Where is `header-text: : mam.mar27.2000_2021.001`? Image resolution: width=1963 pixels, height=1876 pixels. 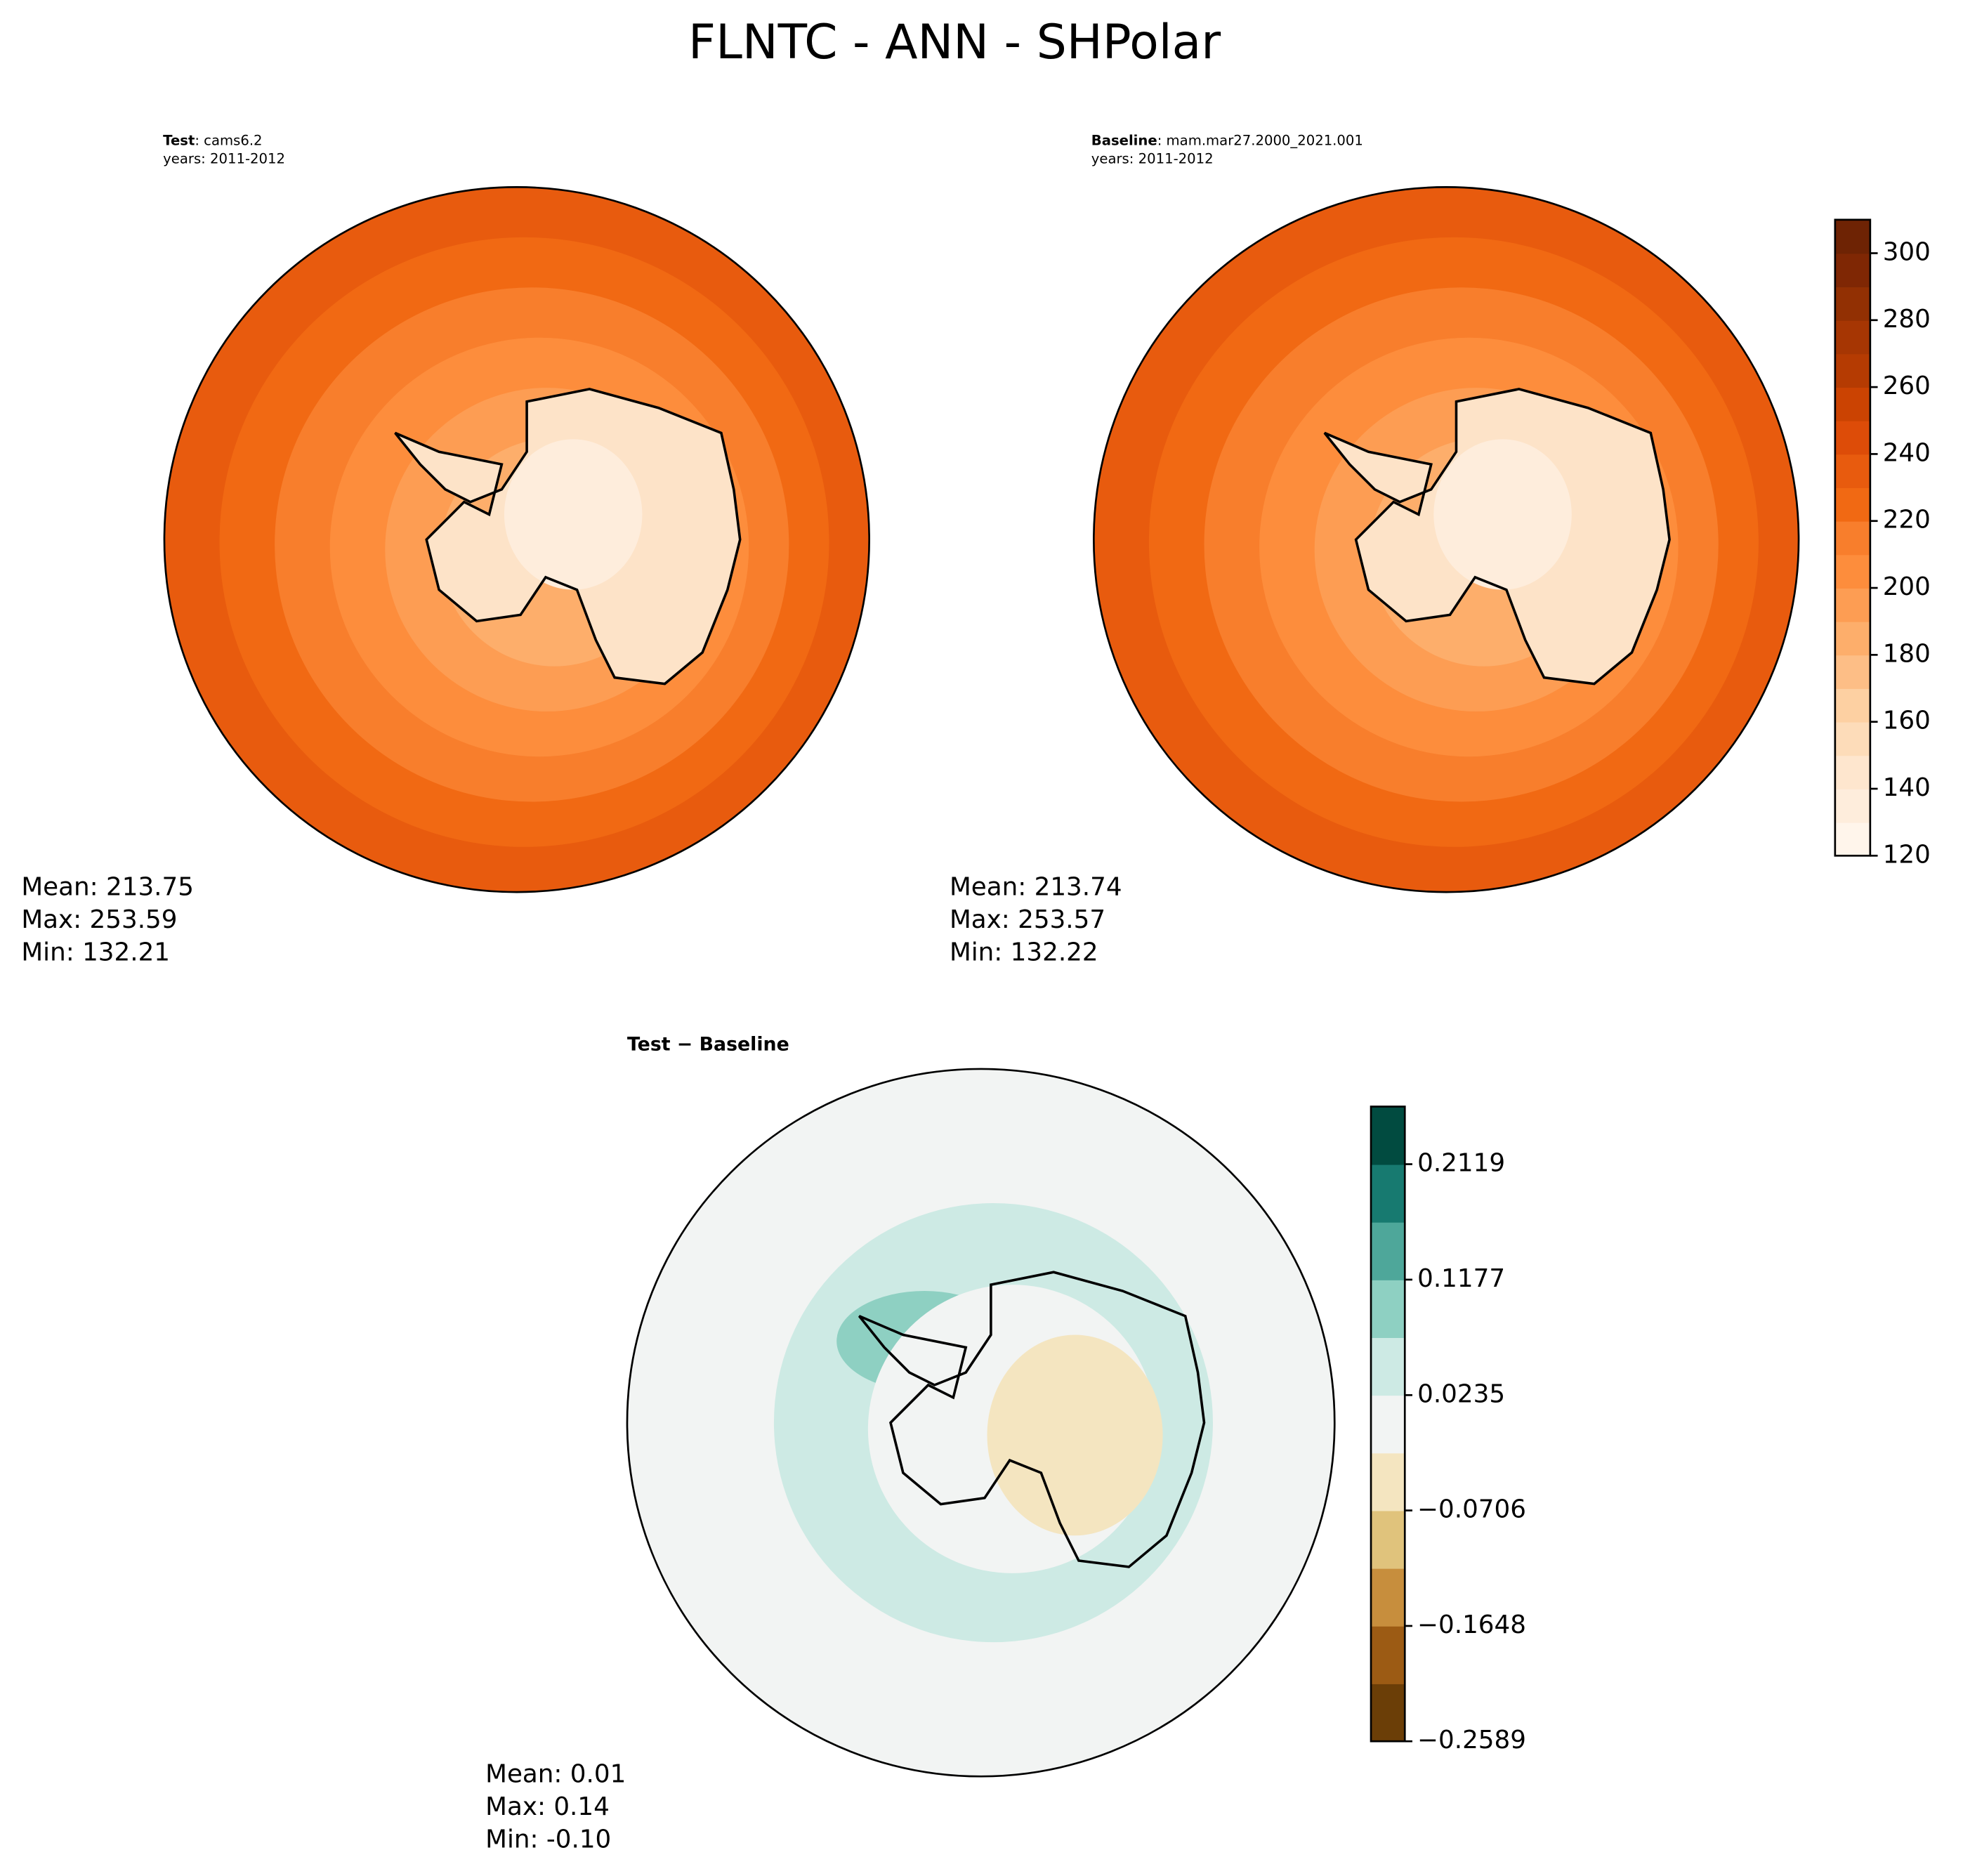
header-text: : mam.mar27.2000_2021.001 is located at coordinates (1260, 140).